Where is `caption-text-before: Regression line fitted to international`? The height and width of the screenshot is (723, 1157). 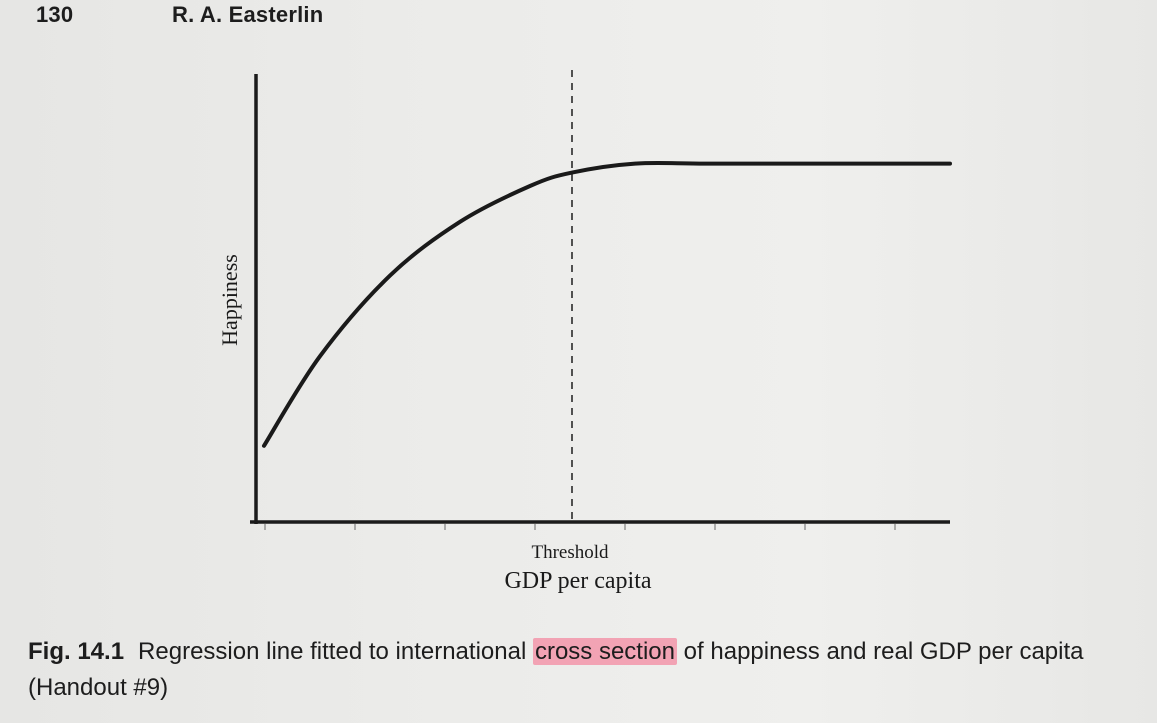 caption-text-before: Regression line fitted to international is located at coordinates (335, 651).